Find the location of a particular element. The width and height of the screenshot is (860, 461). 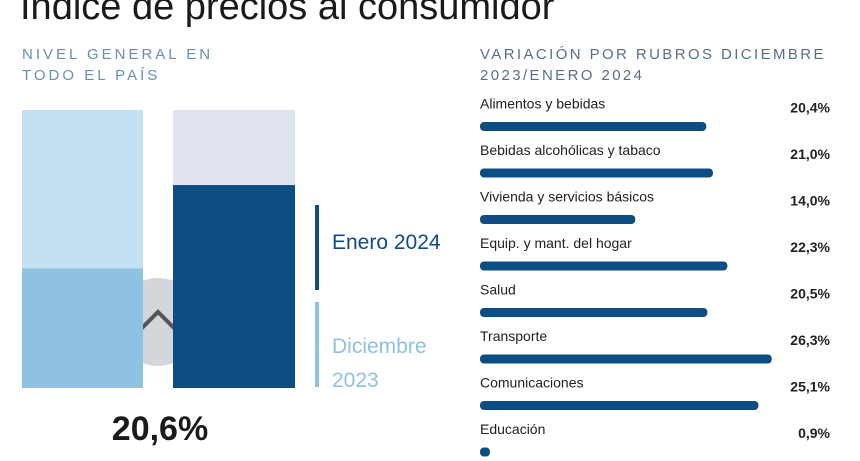

category-label: Transporte is located at coordinates (513, 336).